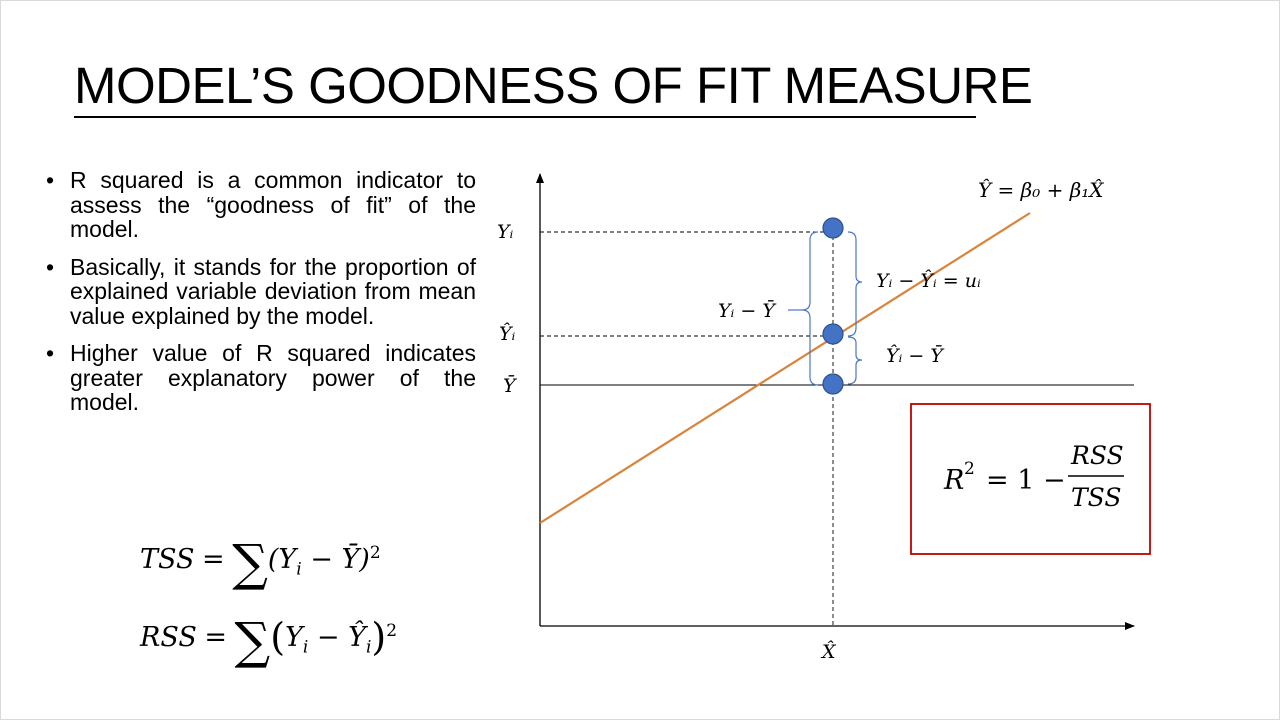  What do you see at coordinates (915, 355) in the screenshot?
I see `explained-deviation-label: Ŷᵢ − Ȳ` at bounding box center [915, 355].